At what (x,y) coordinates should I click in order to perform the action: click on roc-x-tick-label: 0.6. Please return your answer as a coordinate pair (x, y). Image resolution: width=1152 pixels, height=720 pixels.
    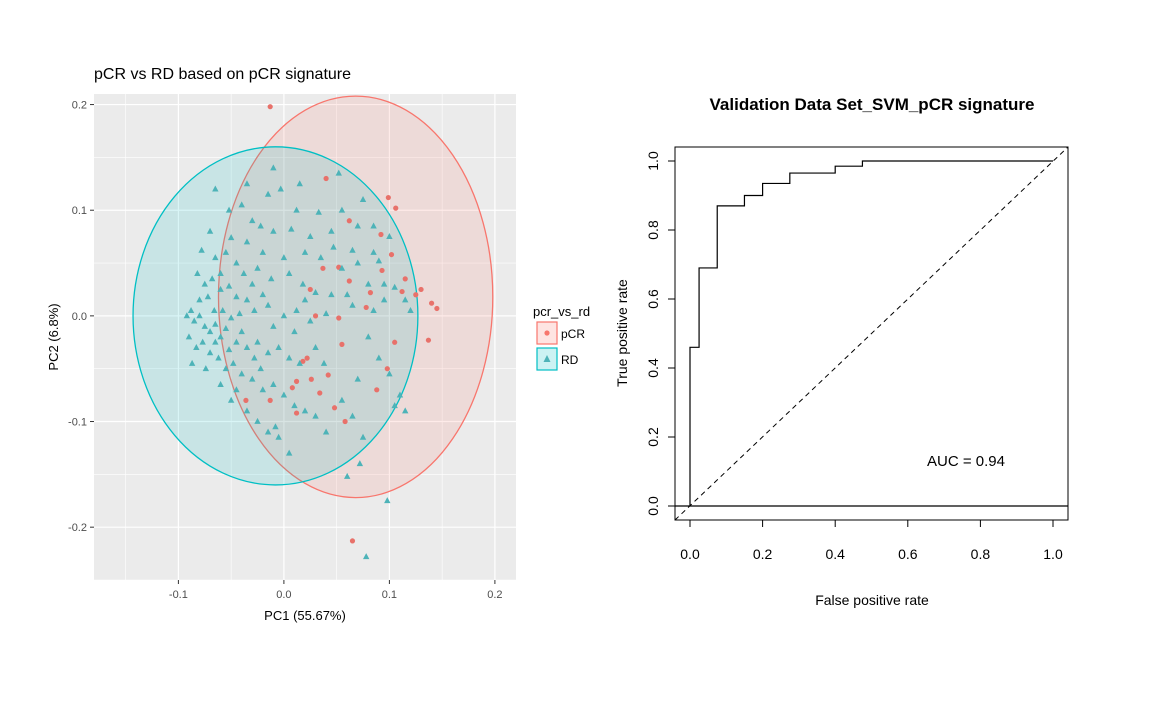
    Looking at the image, I should click on (908, 554).